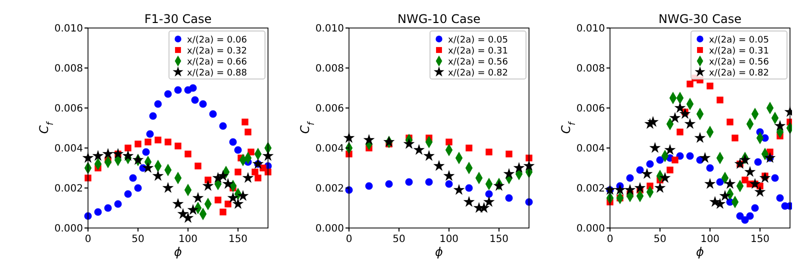 Image resolution: width=800 pixels, height=267 pixels. What do you see at coordinates (178, 19) in the screenshot?
I see `chart-title: F1-30 Case` at bounding box center [178, 19].